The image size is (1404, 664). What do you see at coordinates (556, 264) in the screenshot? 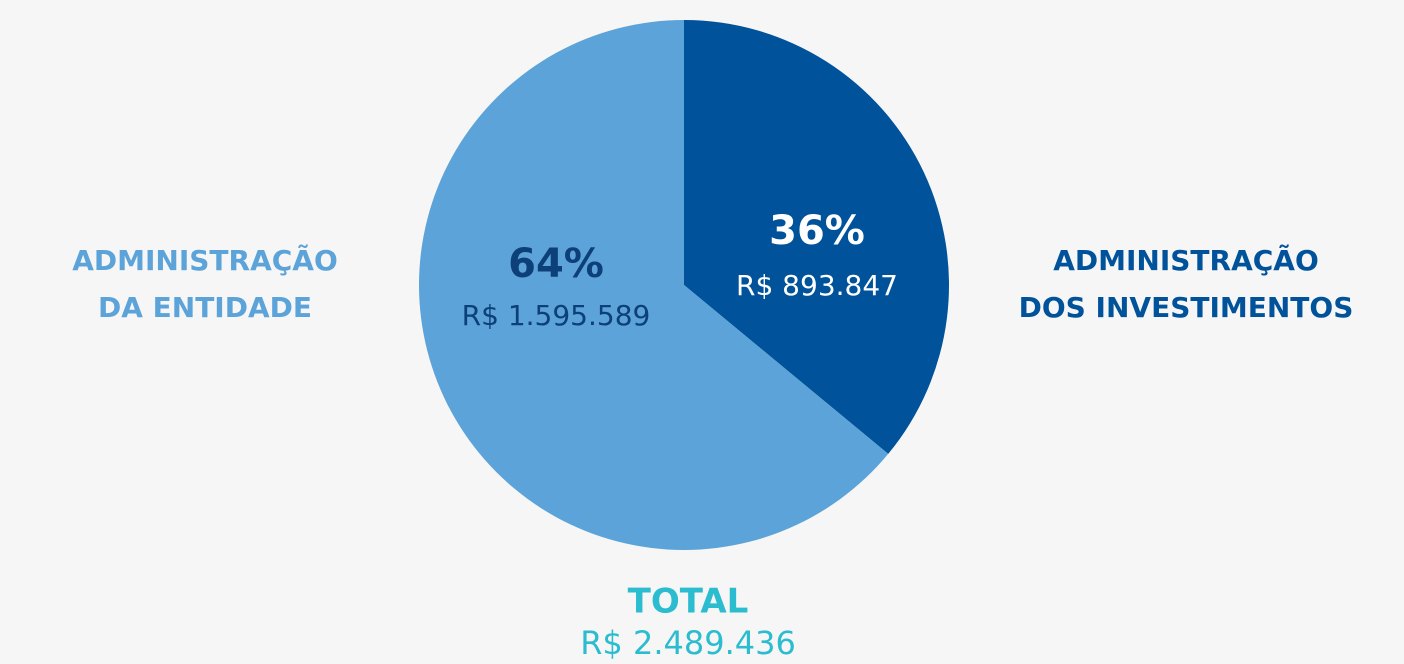
I see `percent-label: 64%` at bounding box center [556, 264].